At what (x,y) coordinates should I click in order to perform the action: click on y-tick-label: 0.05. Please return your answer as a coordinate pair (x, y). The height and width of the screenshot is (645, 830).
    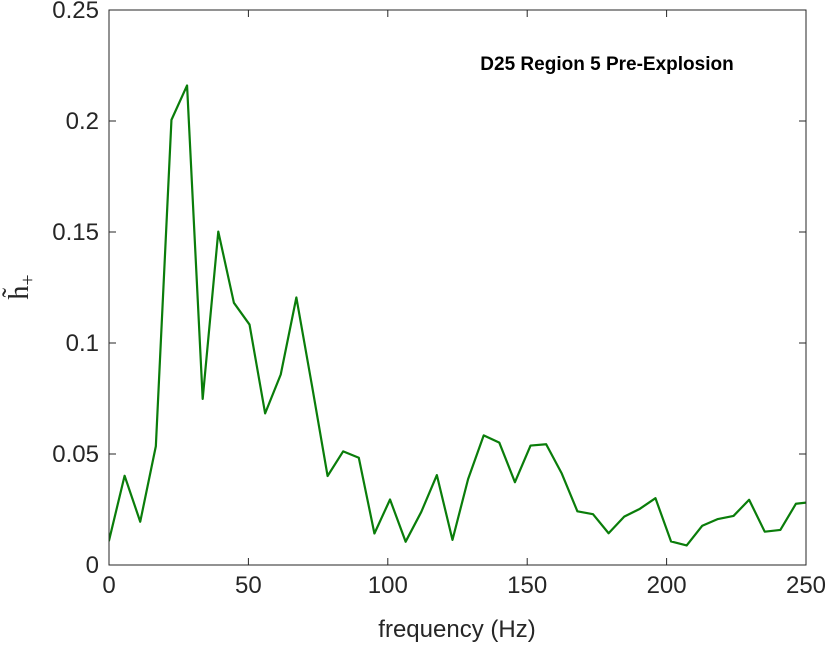
    Looking at the image, I should click on (75, 454).